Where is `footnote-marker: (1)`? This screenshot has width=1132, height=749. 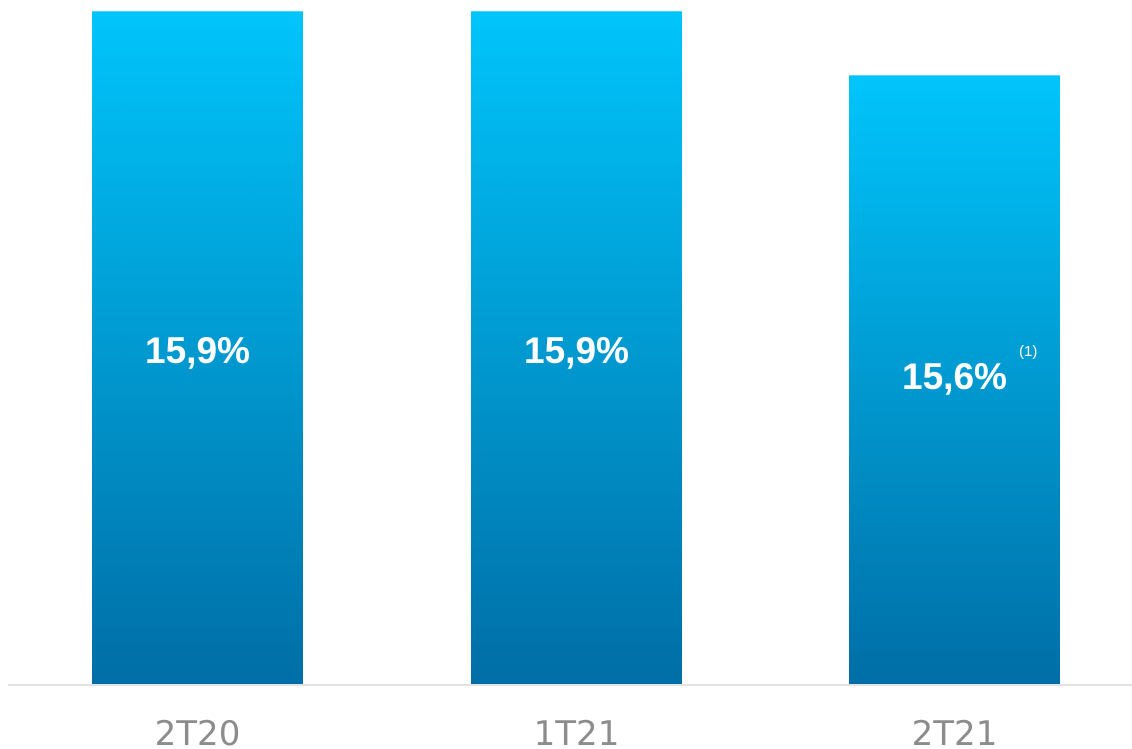
footnote-marker: (1) is located at coordinates (1028, 351).